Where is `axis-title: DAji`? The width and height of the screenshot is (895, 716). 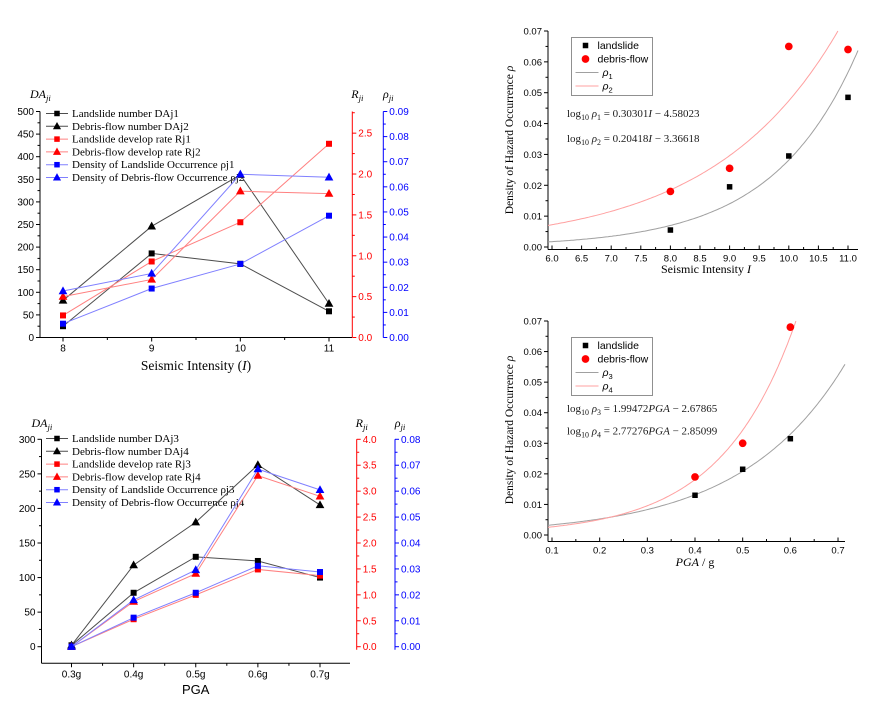
axis-title: DAji is located at coordinates (40, 95).